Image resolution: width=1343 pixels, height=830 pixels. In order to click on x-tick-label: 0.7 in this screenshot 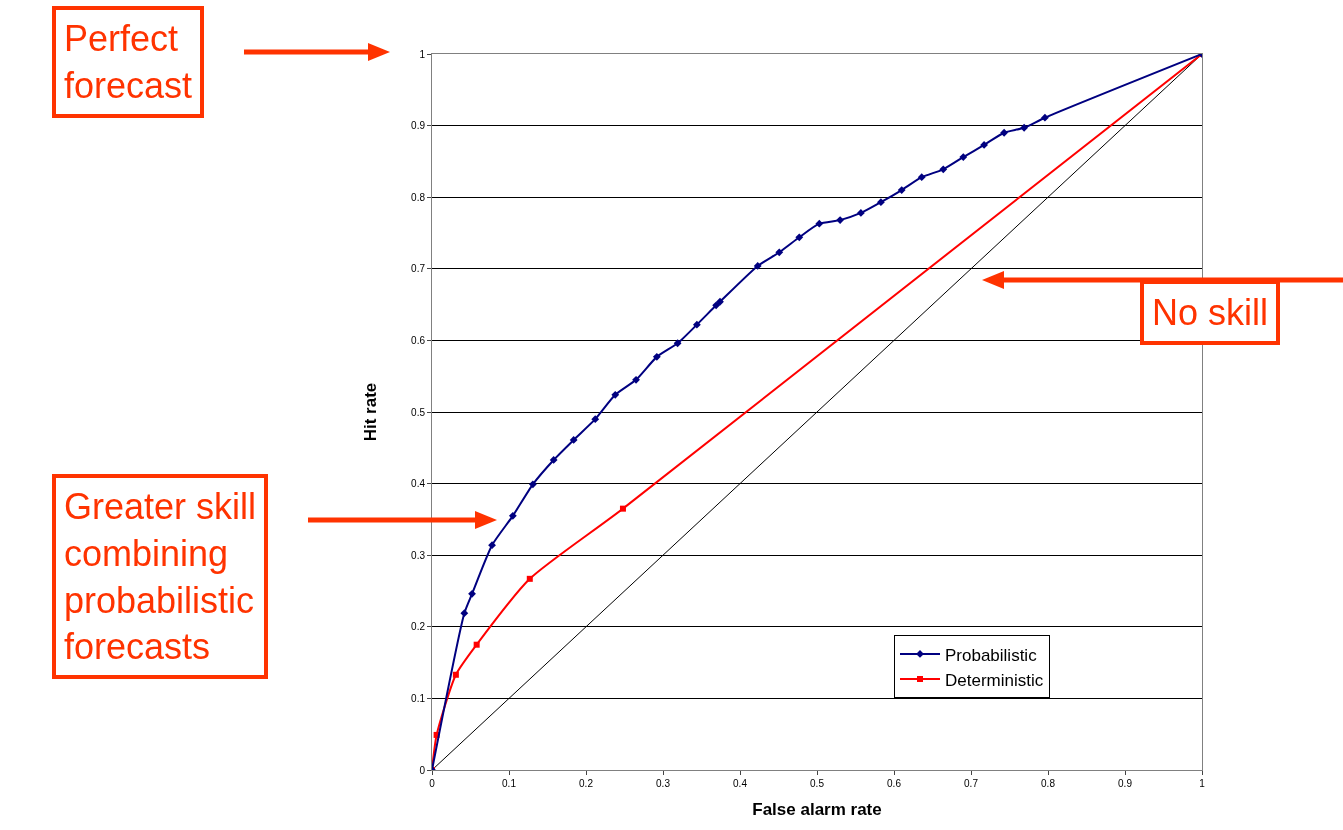, I will do `click(971, 783)`.